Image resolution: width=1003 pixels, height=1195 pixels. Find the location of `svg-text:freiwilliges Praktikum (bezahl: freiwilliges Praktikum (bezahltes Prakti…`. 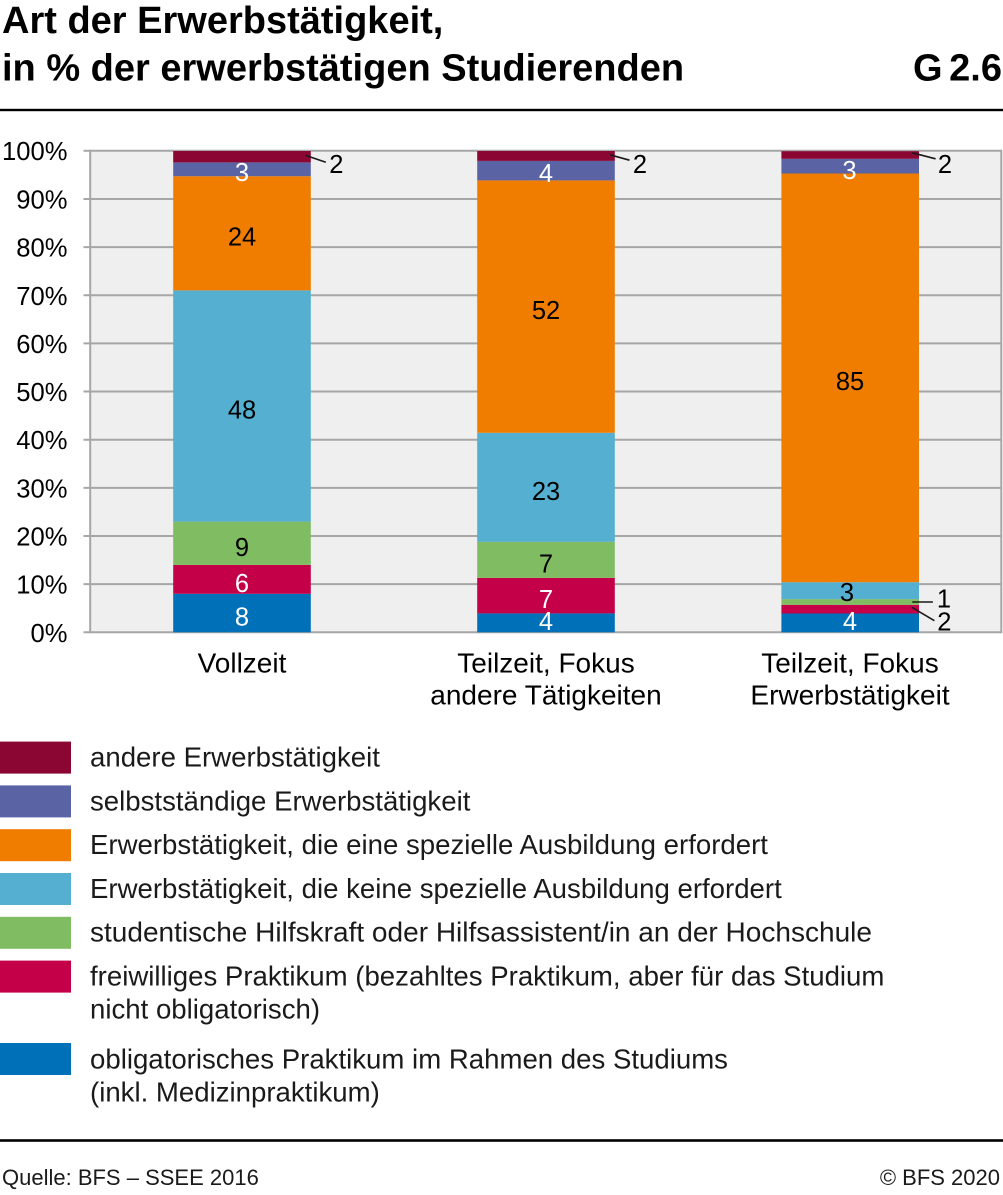

svg-text:freiwilliges Praktikum (bezahl: freiwilliges Praktikum (bezahltes Prakti… is located at coordinates (487, 976).